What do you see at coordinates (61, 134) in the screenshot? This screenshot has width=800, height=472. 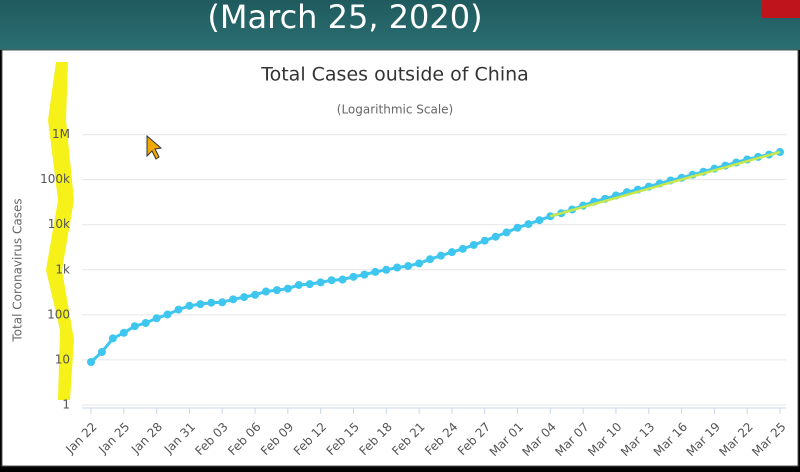 I see `y-tick-label: 1M` at bounding box center [61, 134].